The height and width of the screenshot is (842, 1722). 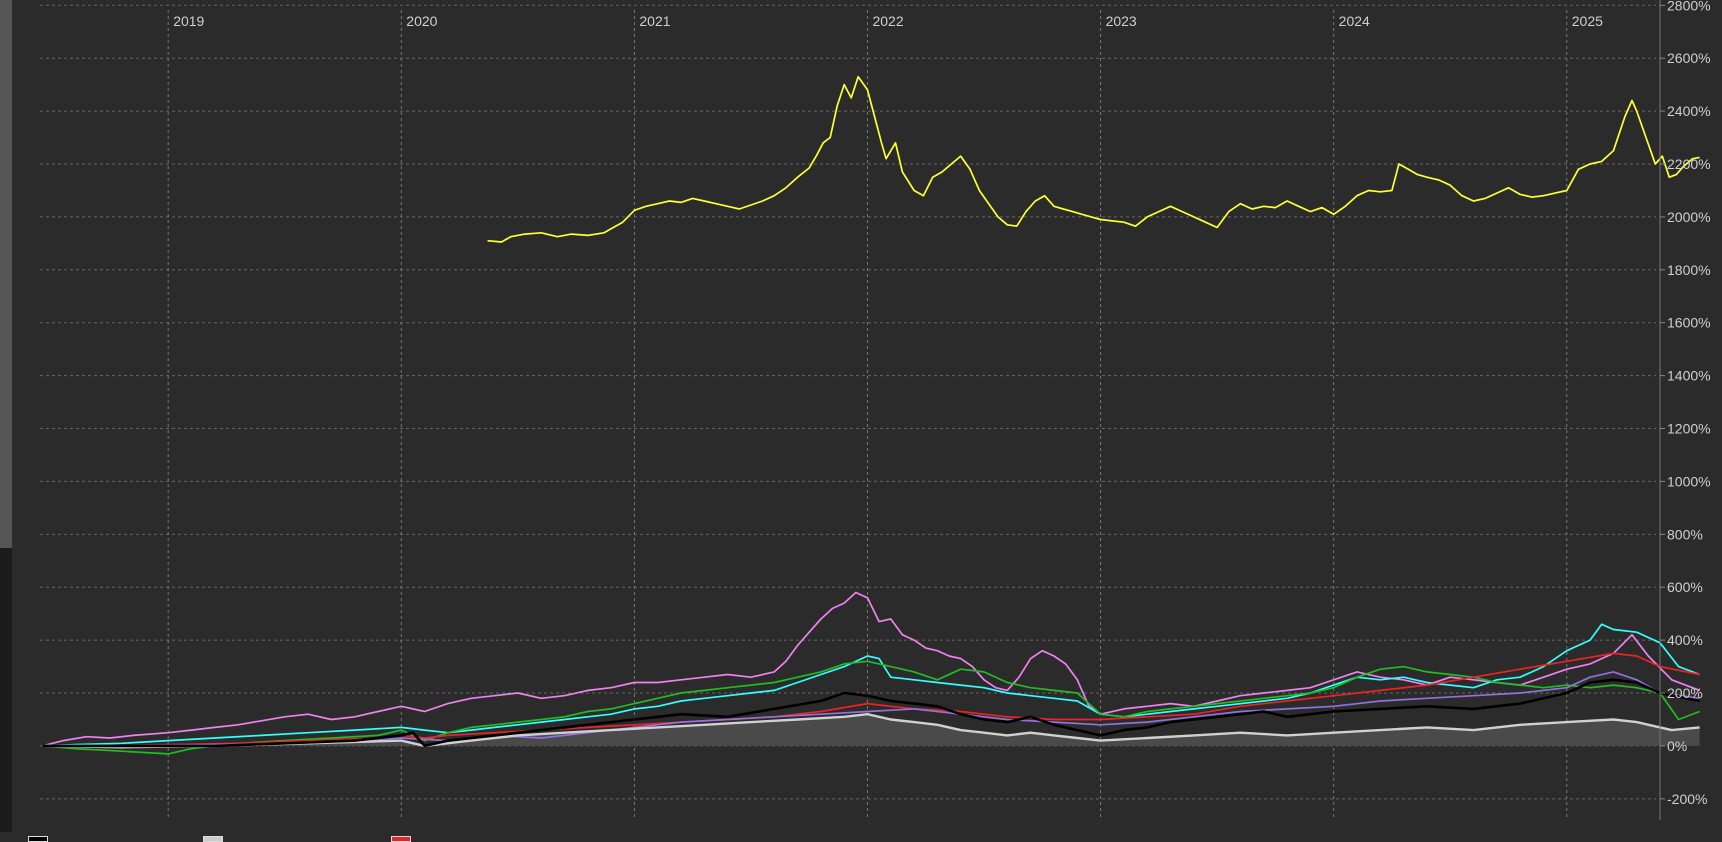 I want to click on y-tick-label: 400%, so click(x=1685, y=640).